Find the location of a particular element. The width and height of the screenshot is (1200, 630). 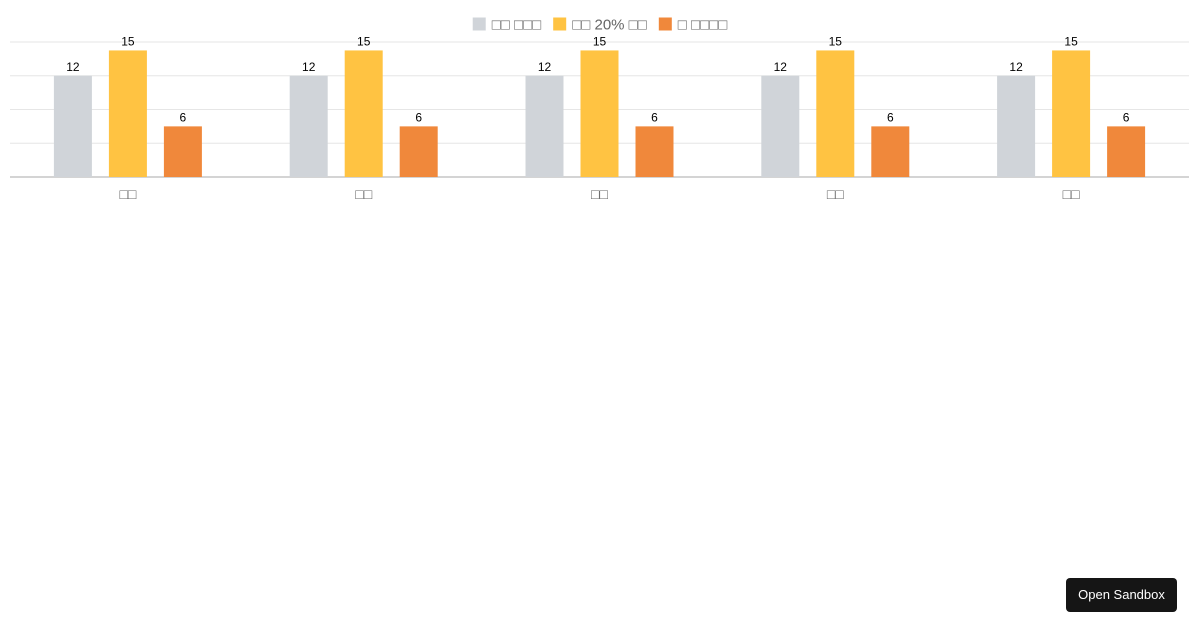

legend: □□ □□□ □□ 20% □□ □ □□□□ is located at coordinates (599, 25).